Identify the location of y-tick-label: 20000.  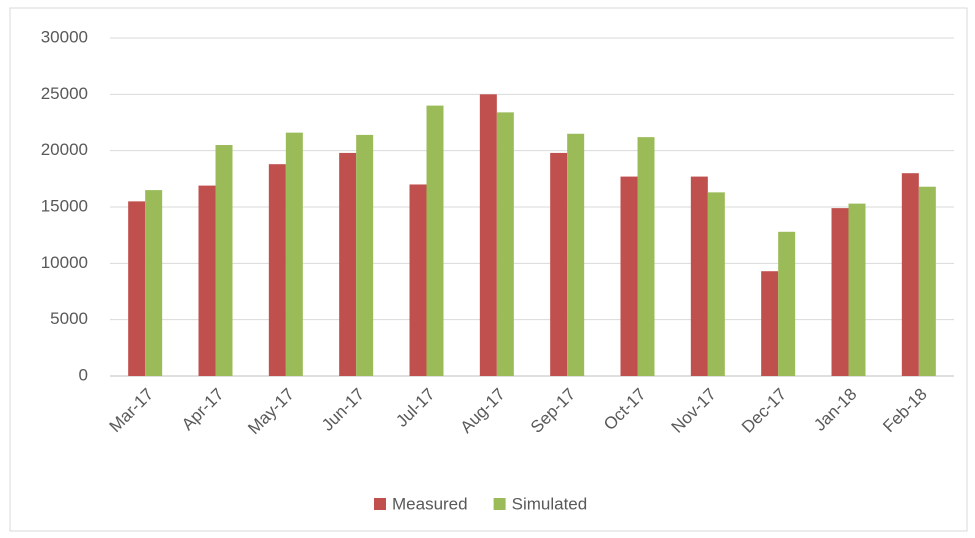
(64, 149).